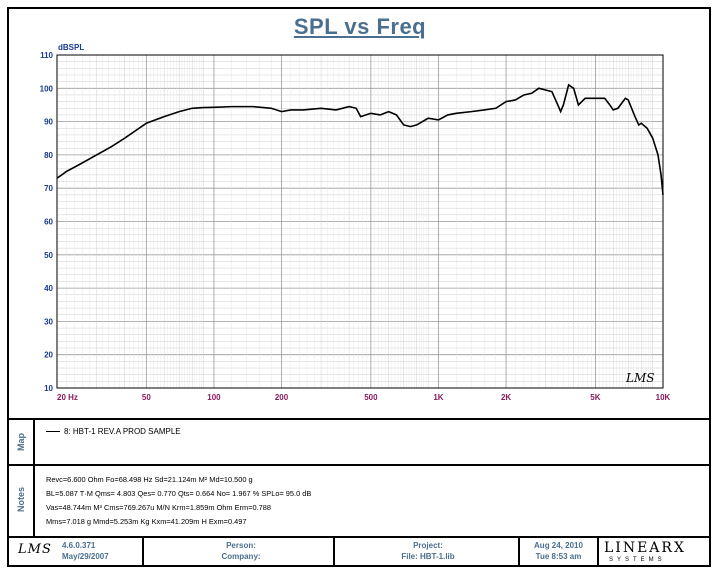  What do you see at coordinates (48, 255) in the screenshot?
I see `y-tick-label: 50` at bounding box center [48, 255].